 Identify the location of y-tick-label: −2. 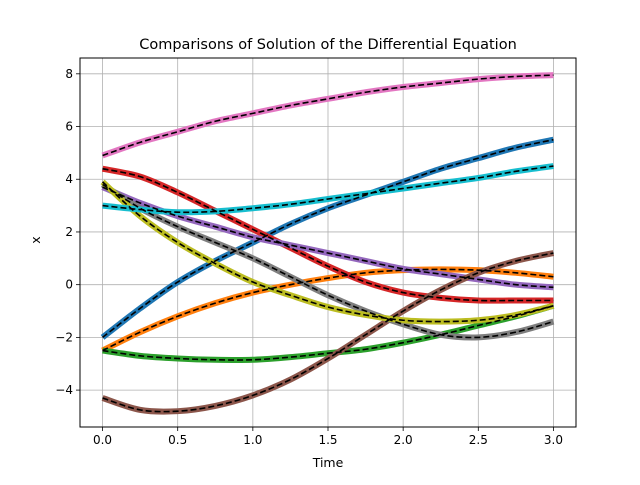
(64, 337).